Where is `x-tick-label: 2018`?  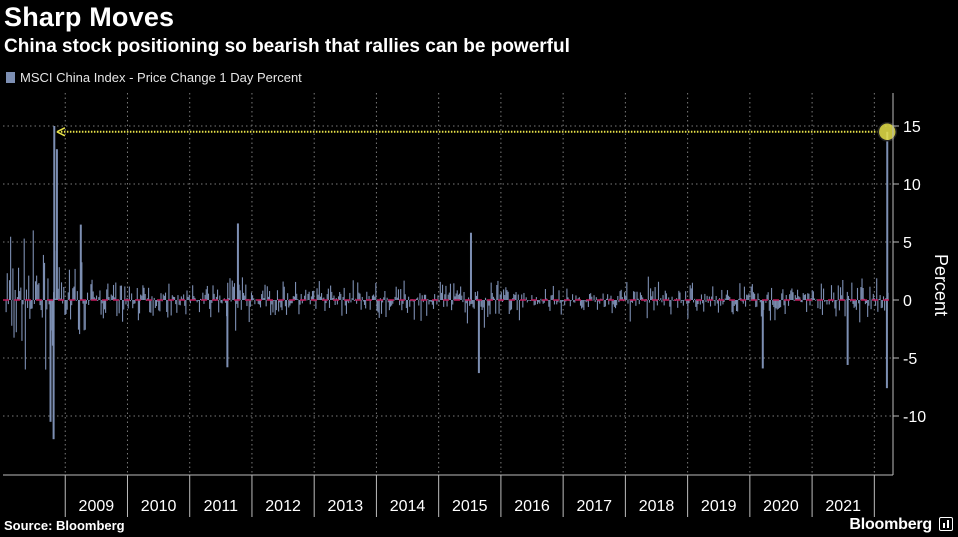
x-tick-label: 2018 is located at coordinates (657, 506).